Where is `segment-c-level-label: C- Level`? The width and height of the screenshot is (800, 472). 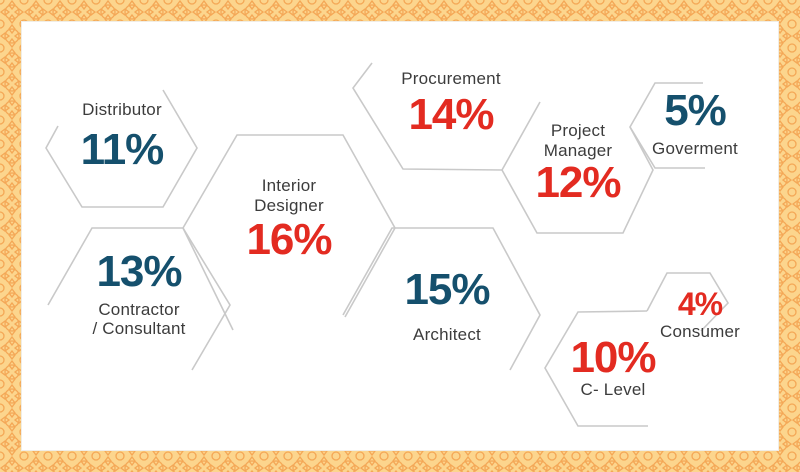 segment-c-level-label: C- Level is located at coordinates (613, 389).